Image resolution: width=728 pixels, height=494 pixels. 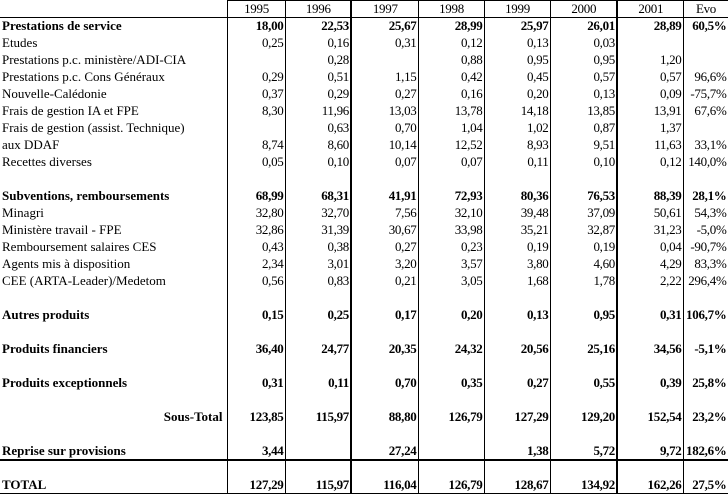 What do you see at coordinates (516, 162) in the screenshot?
I see `cell-1999: 0,11` at bounding box center [516, 162].